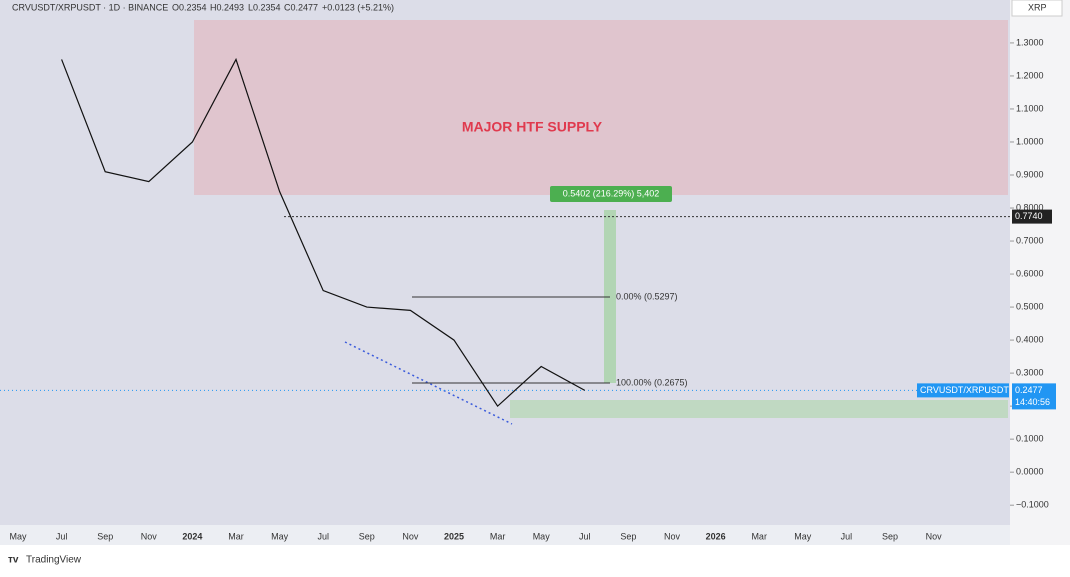  I want to click on y-tick-label: 0.8000, so click(1030, 207).